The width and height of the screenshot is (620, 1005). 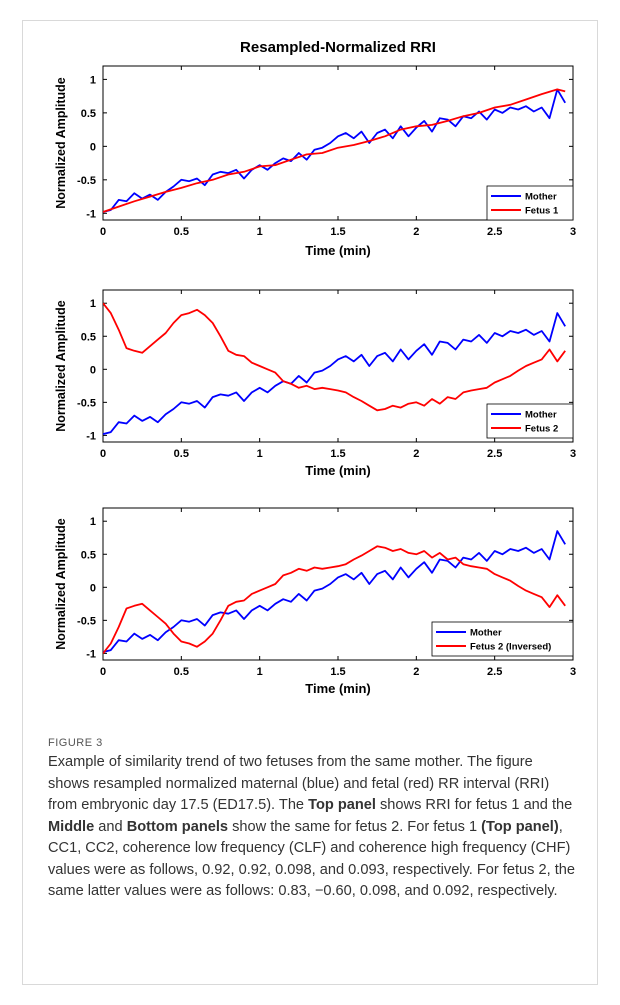 I want to click on legend-label: Fetus 1, so click(x=542, y=211).